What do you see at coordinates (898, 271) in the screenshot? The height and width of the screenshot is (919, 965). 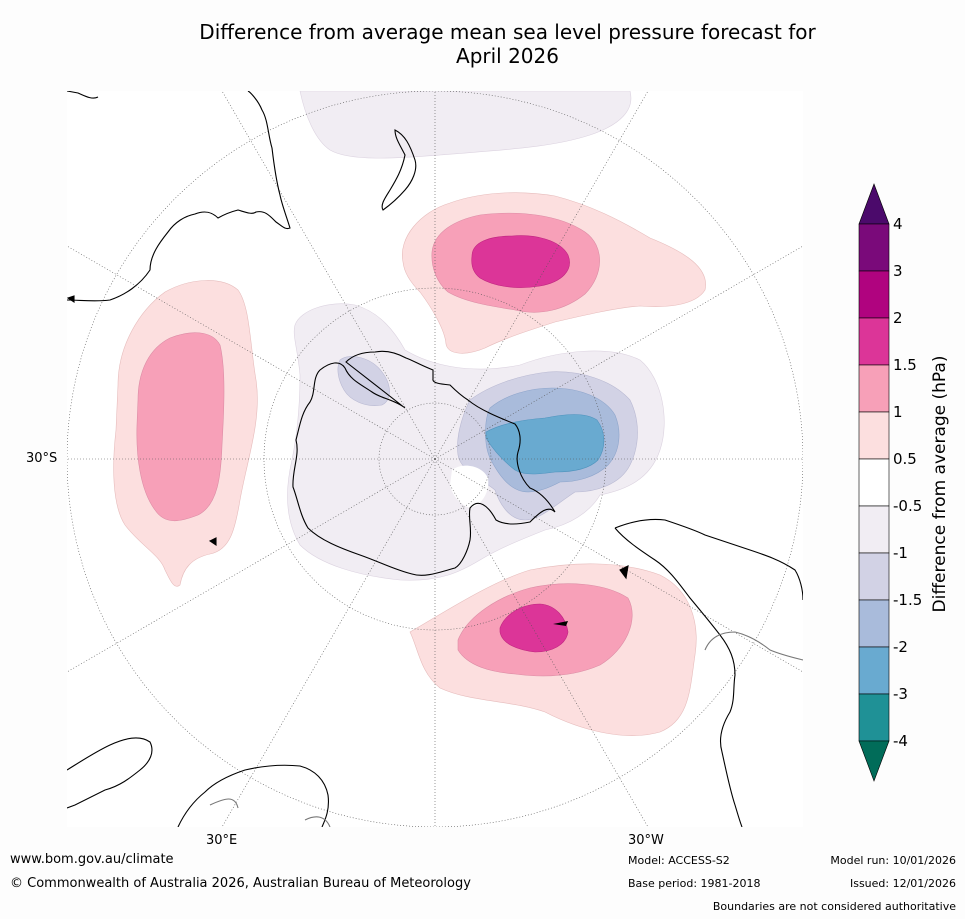 I see `colorbar-tick-label: 3` at bounding box center [898, 271].